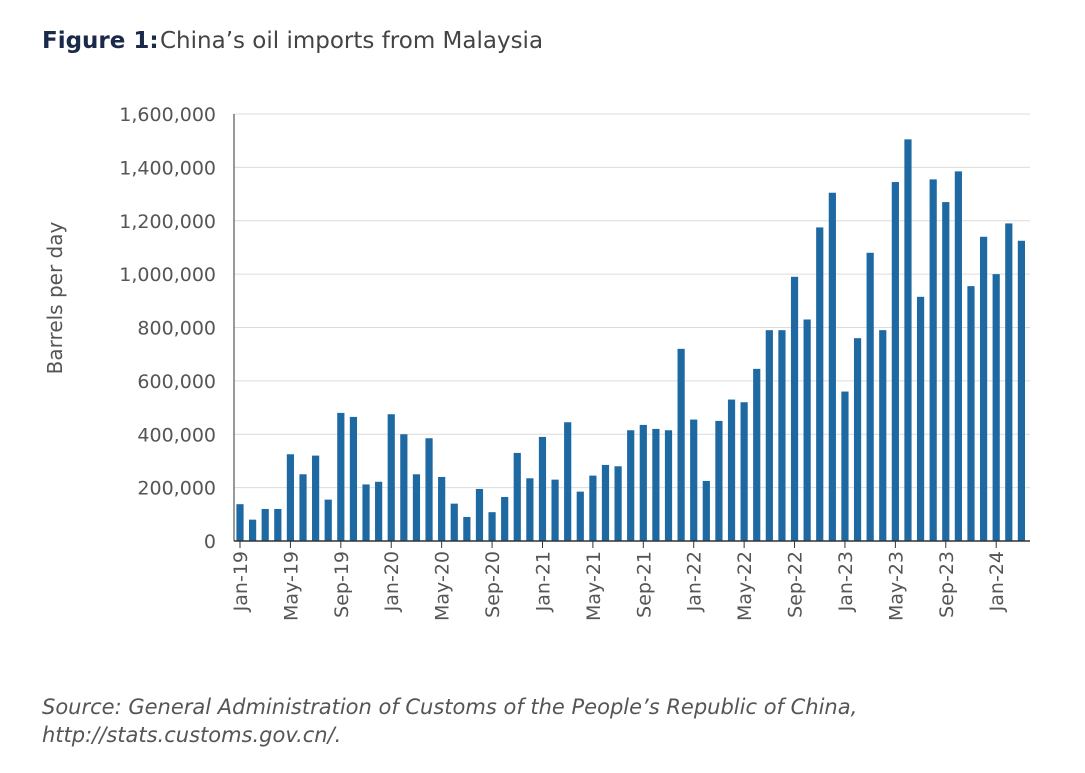  Describe the element at coordinates (796, 584) in the screenshot. I see `x-tick-label: Sep-22` at that location.